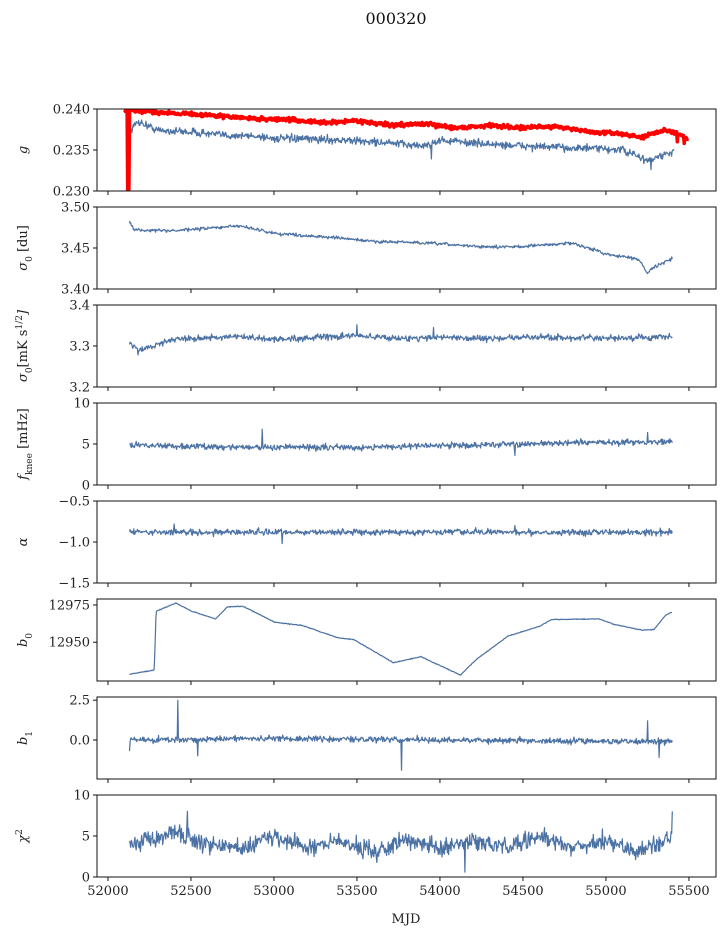 The width and height of the screenshot is (725, 936). Describe the element at coordinates (74, 543) in the screenshot. I see `y-tick-label: −1.0` at that location.